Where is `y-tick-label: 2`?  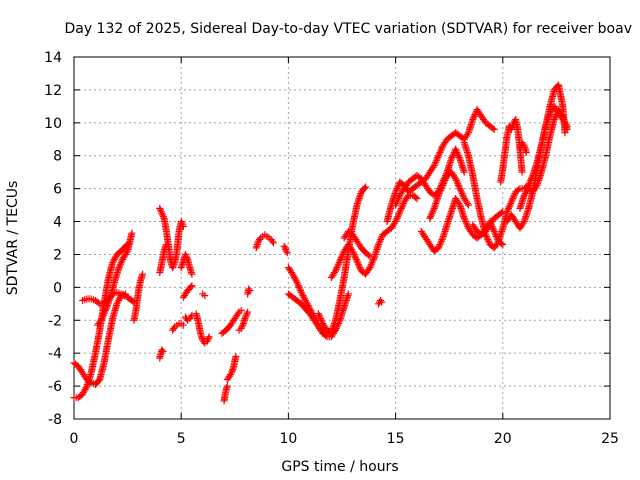
y-tick-label: 2 is located at coordinates (57, 255).